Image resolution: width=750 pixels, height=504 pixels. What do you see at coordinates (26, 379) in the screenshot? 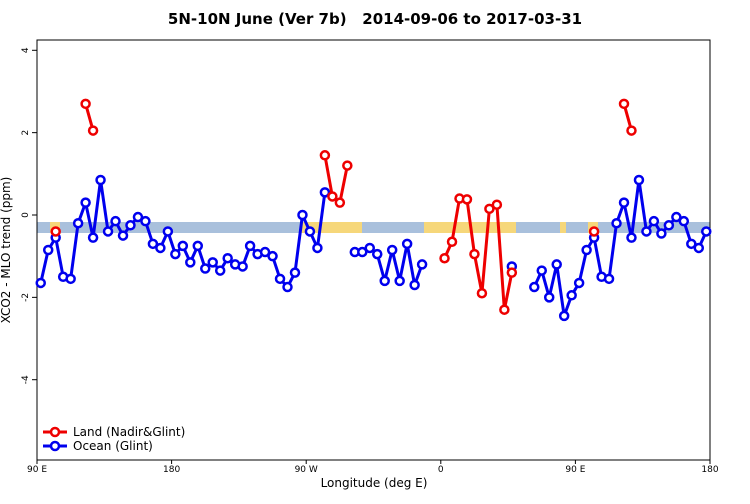
I see `y-tick-label: -4` at bounding box center [26, 379].